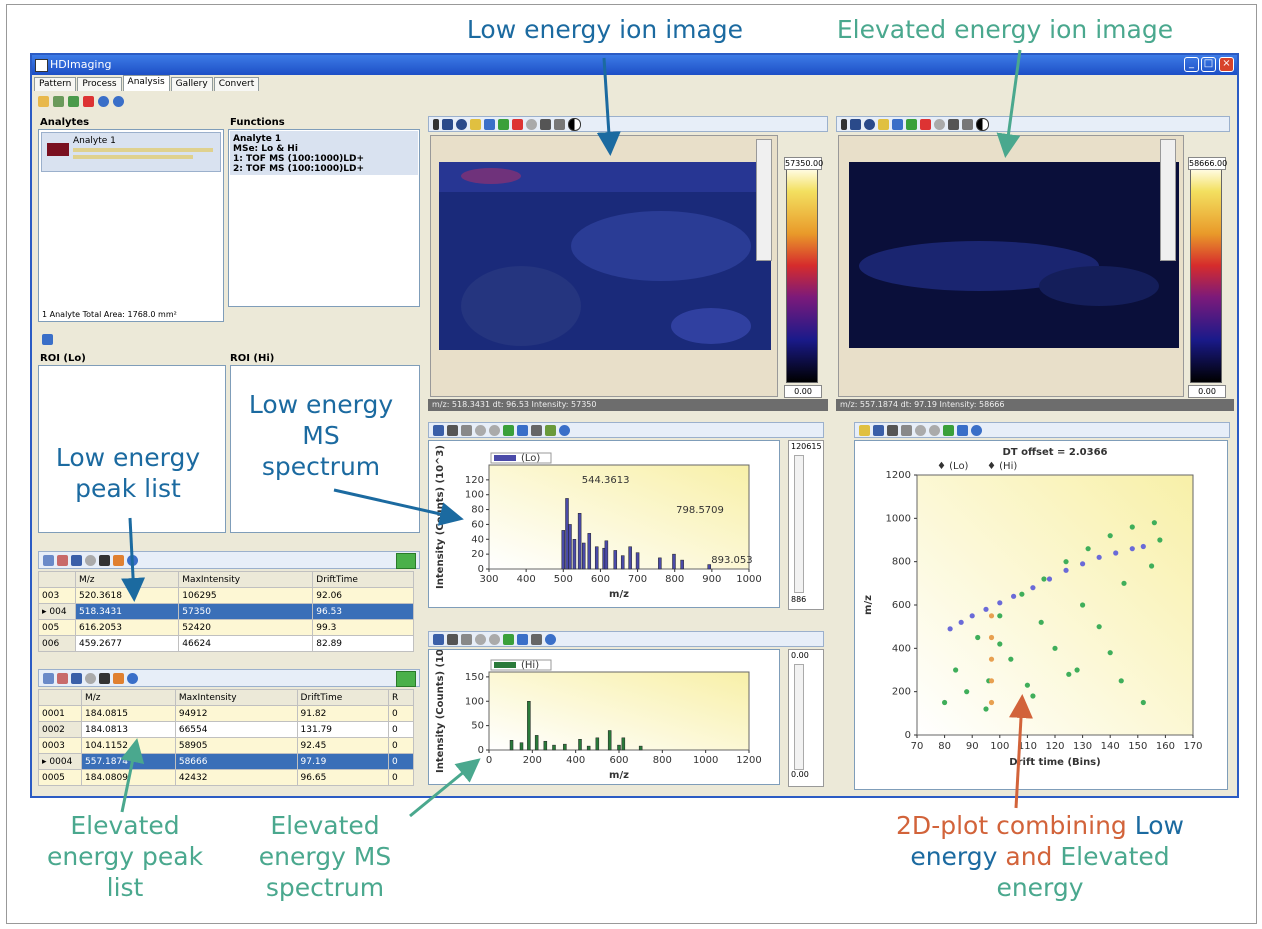 This screenshot has height=929, width=1262. What do you see at coordinates (226, 761) in the screenshot?
I see `table-row-selected: ▸ 0004 557.1874 58666 97.19 0` at bounding box center [226, 761].